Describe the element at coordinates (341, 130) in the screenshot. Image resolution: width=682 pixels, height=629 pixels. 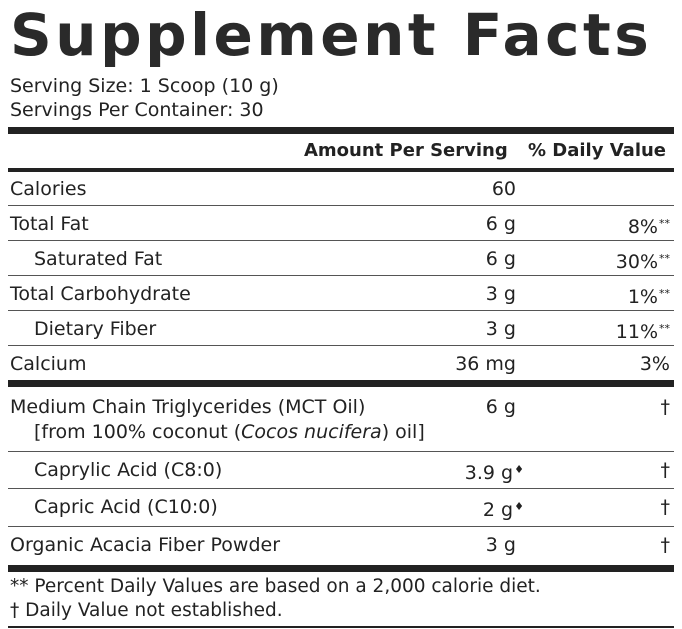
I see `divider-thick-top` at that location.